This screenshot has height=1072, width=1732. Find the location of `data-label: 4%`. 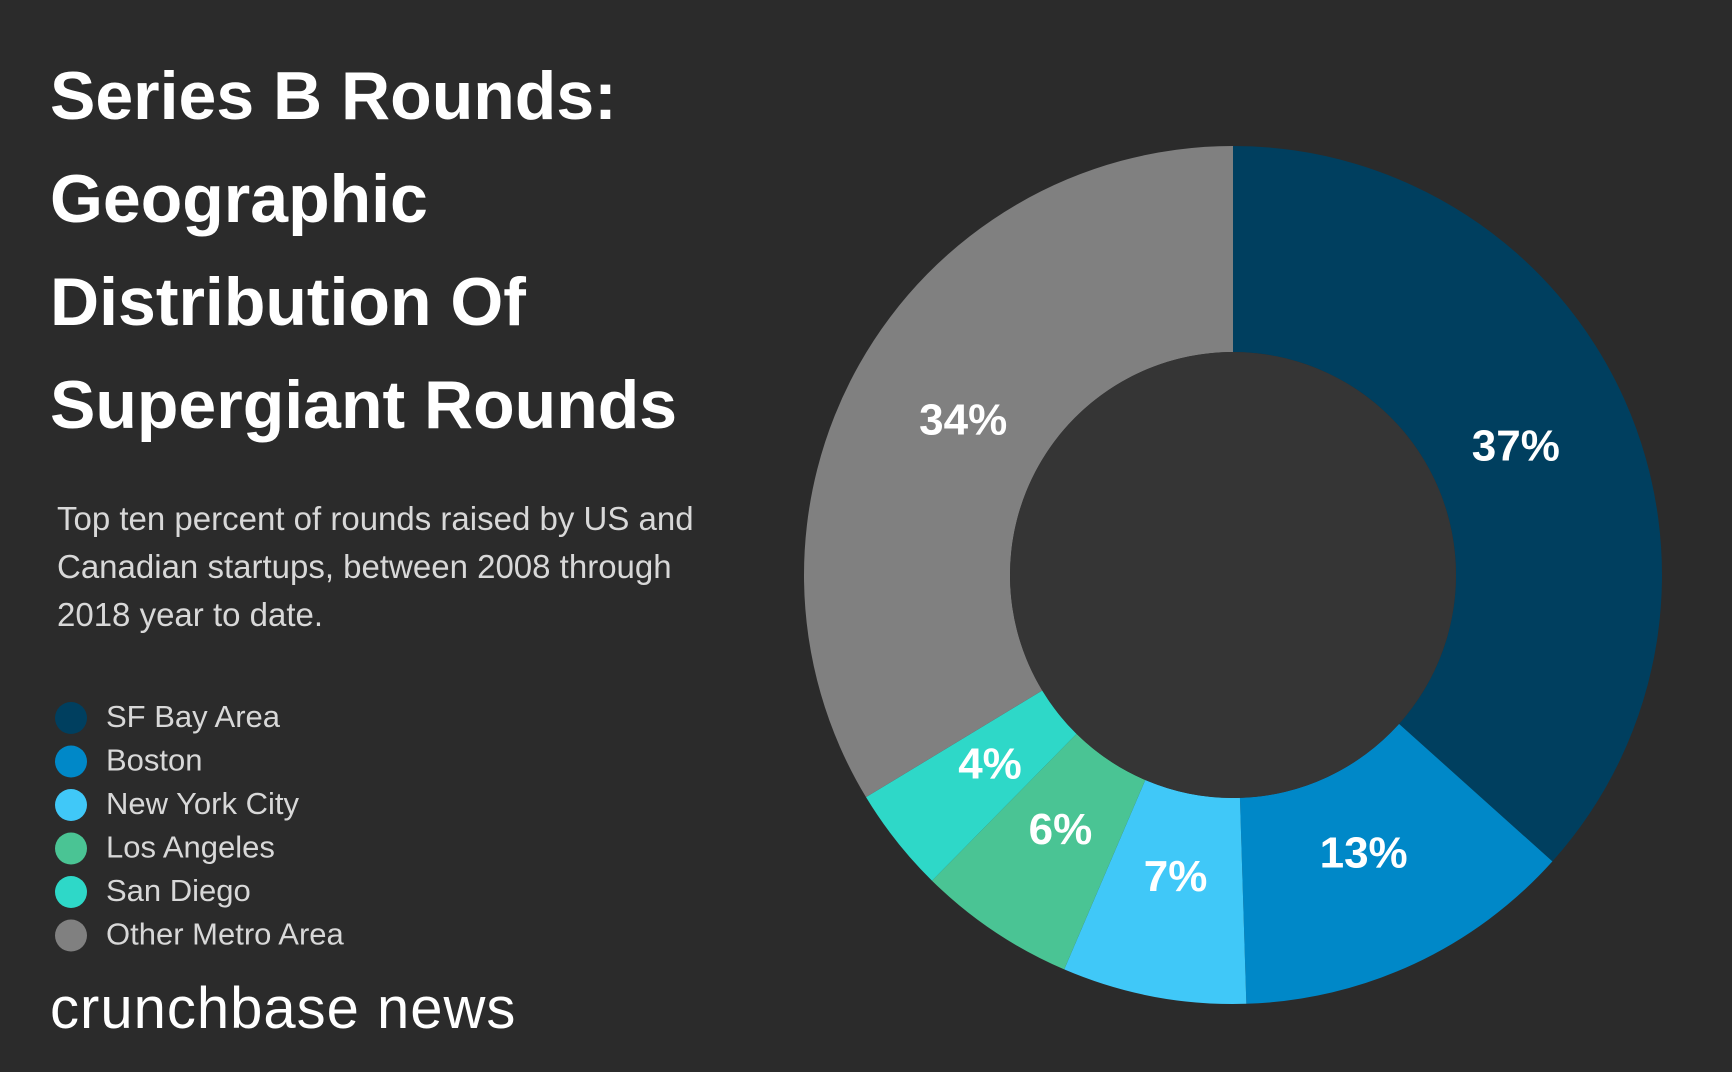

data-label: 4% is located at coordinates (990, 764).